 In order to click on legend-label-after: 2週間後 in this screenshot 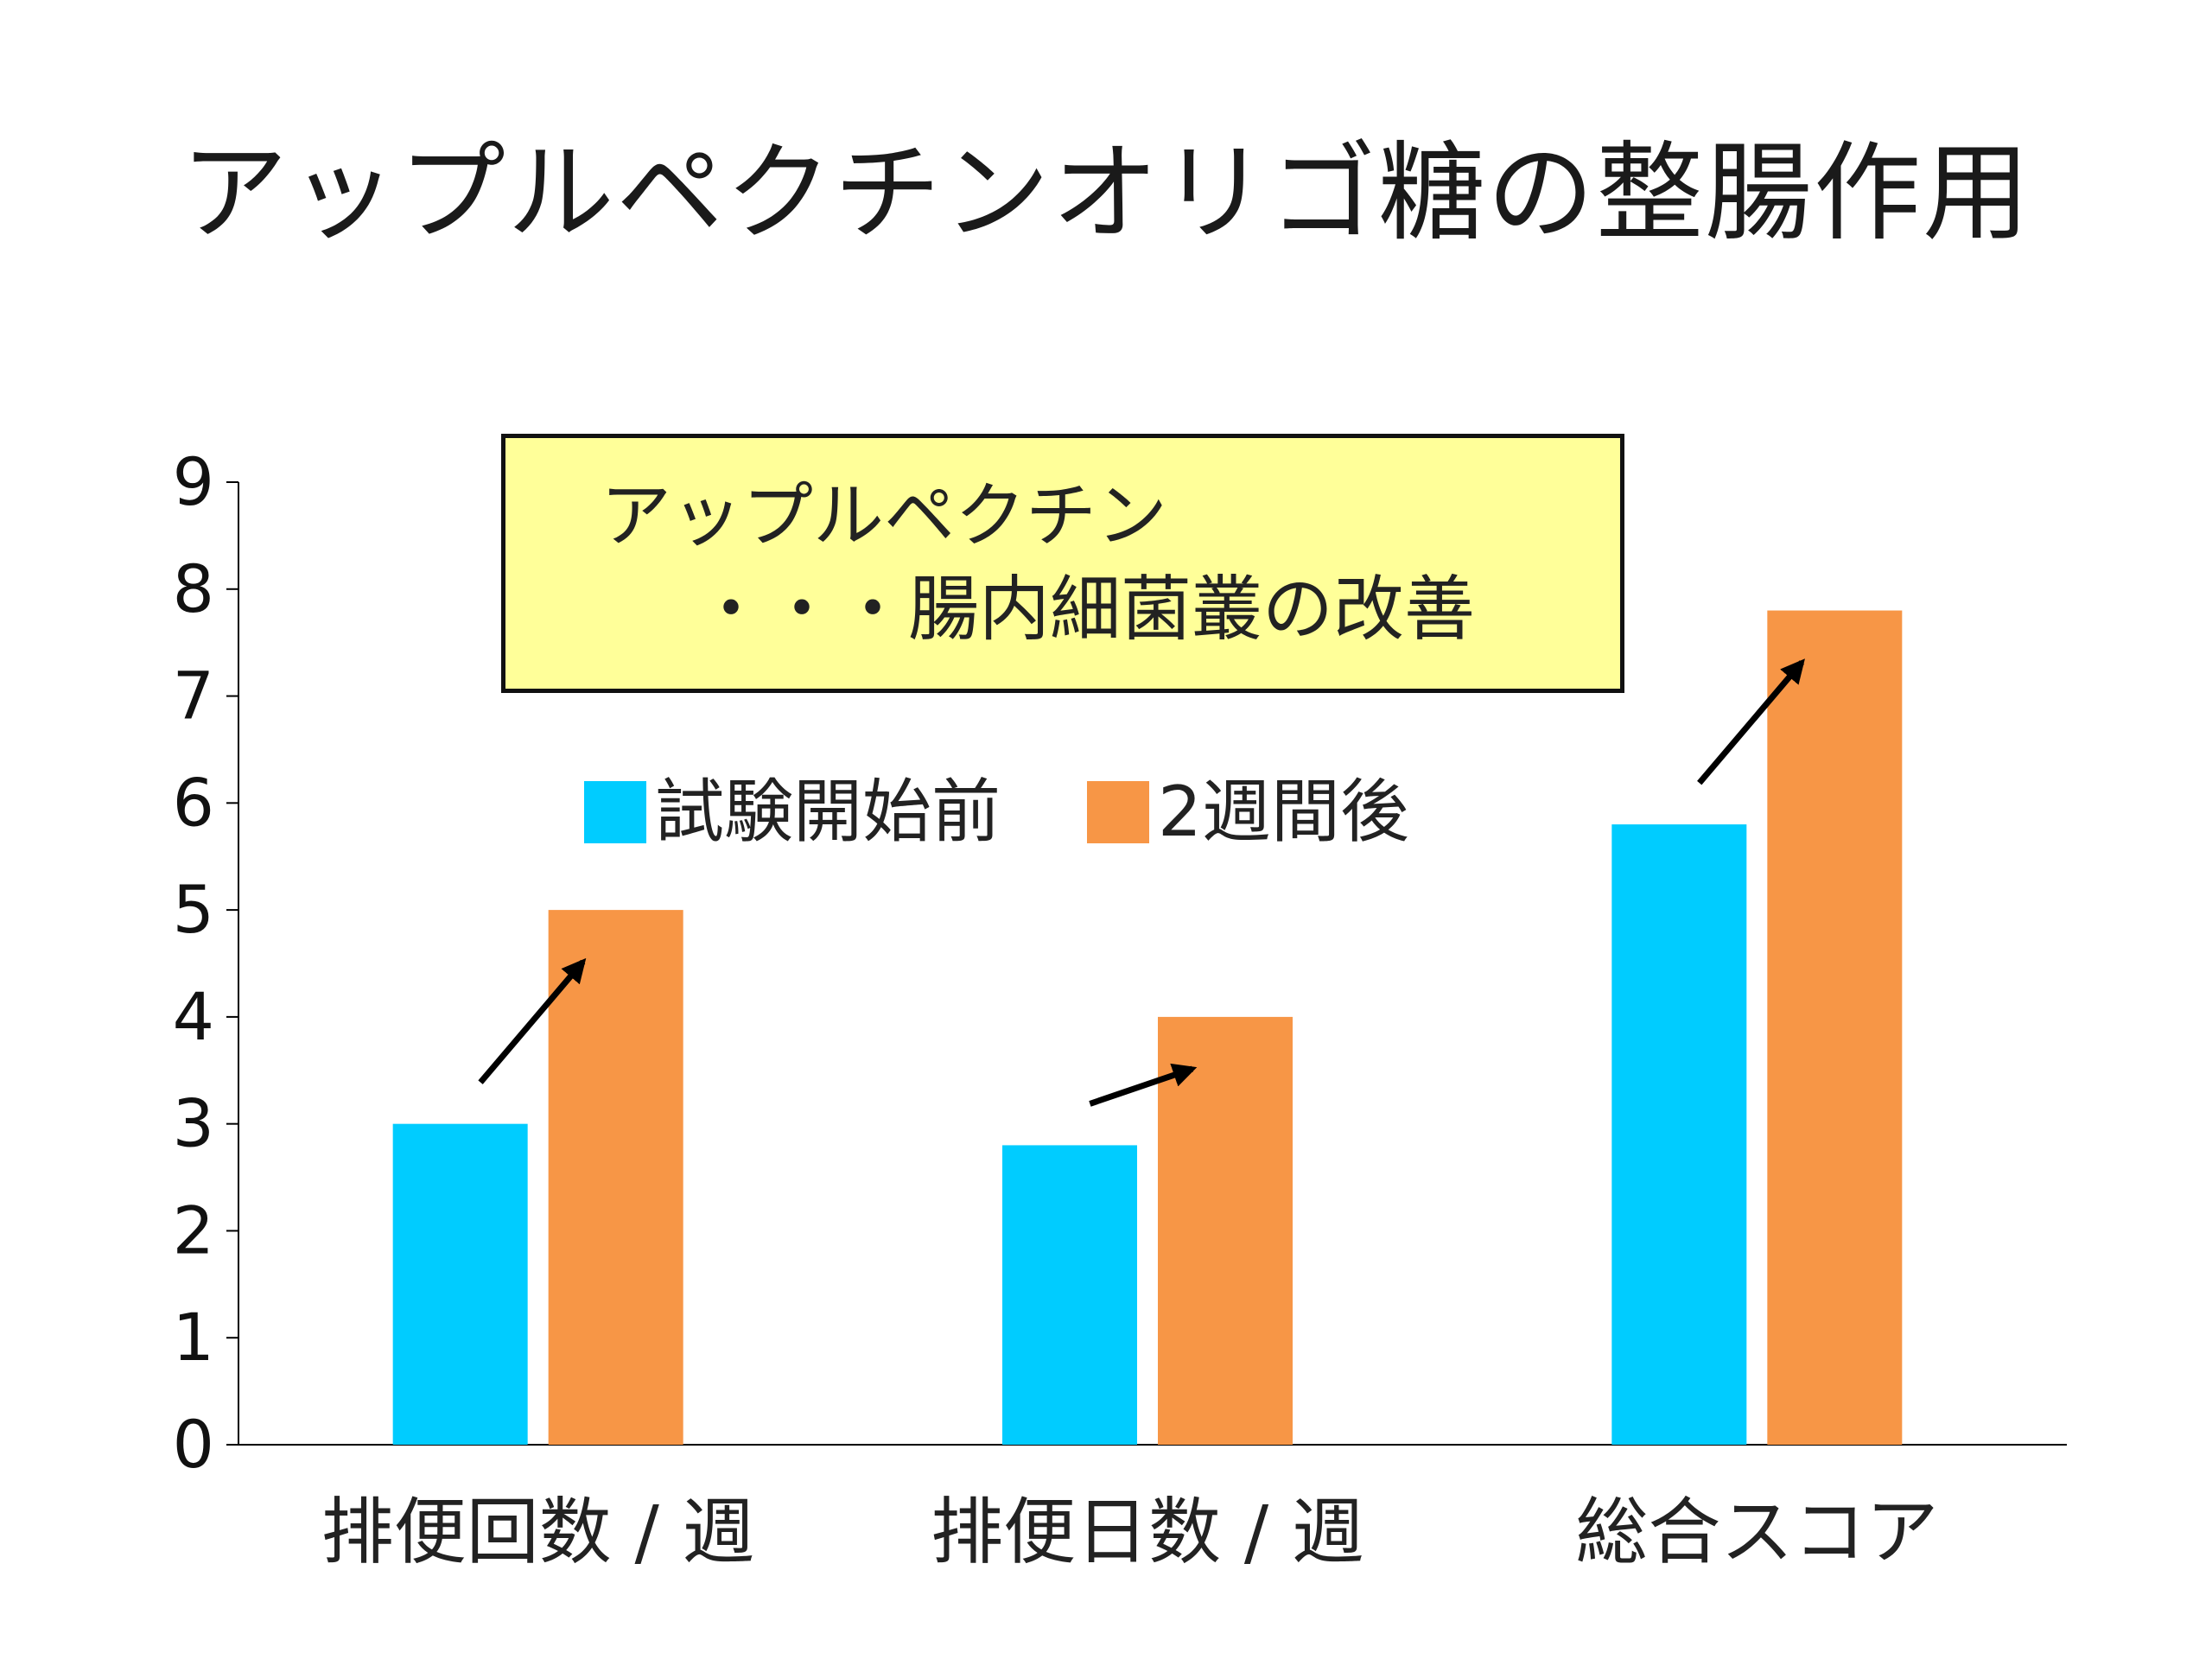, I will do `click(1283, 812)`.